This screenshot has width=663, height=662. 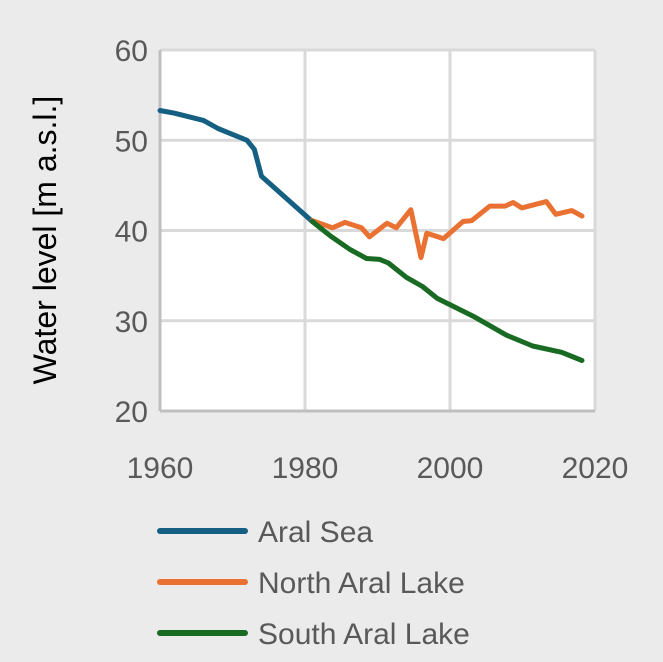 What do you see at coordinates (378, 468) in the screenshot?
I see `x-tick-labels: 1960 1980 2000 2020` at bounding box center [378, 468].